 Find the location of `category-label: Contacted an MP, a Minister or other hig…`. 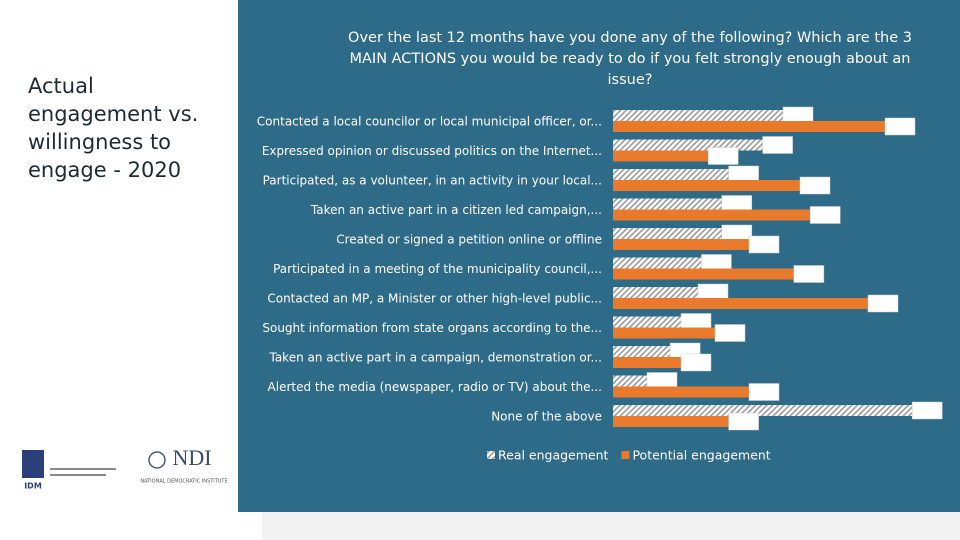

category-label: Contacted an MP, a Minister or other hig… is located at coordinates (434, 299).